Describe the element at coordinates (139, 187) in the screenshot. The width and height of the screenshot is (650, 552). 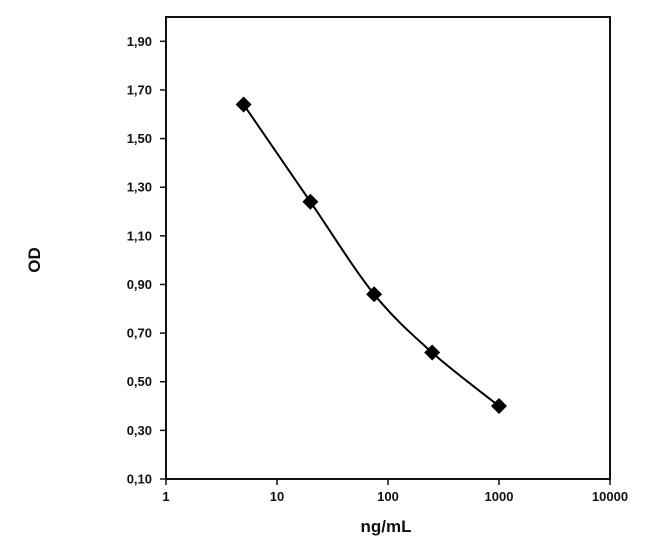
I see `y-tick-label: 1,30` at that location.